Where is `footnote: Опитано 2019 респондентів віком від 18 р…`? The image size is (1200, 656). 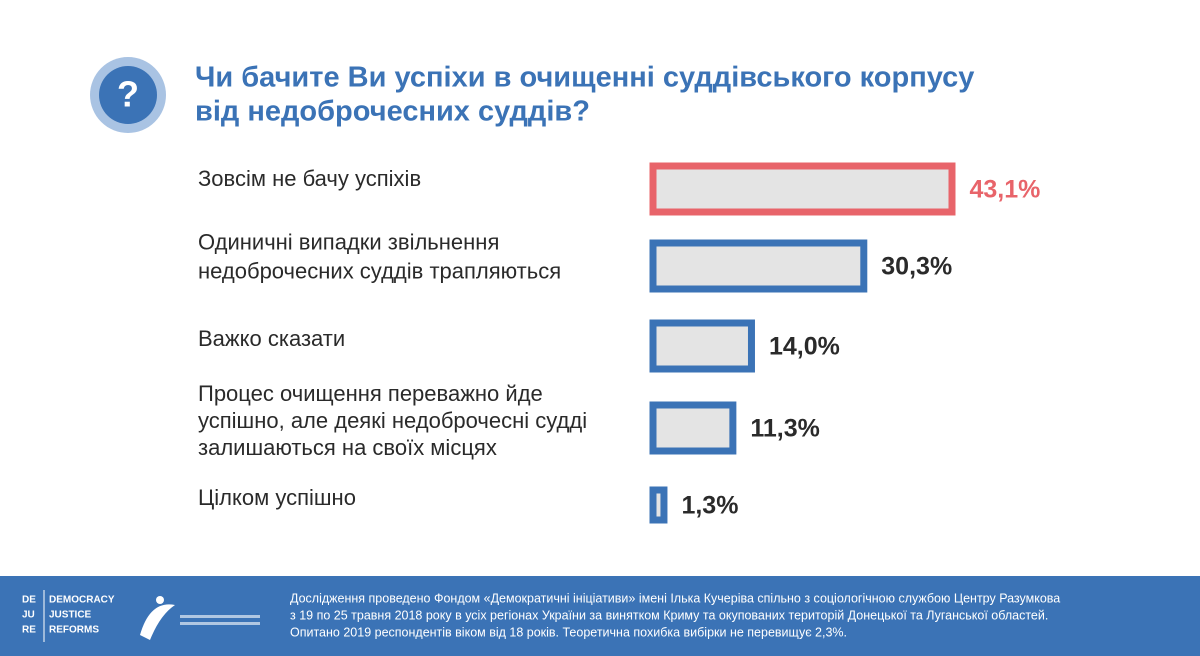 footnote: Опитано 2019 респондентів віком від 18 р… is located at coordinates (568, 632).